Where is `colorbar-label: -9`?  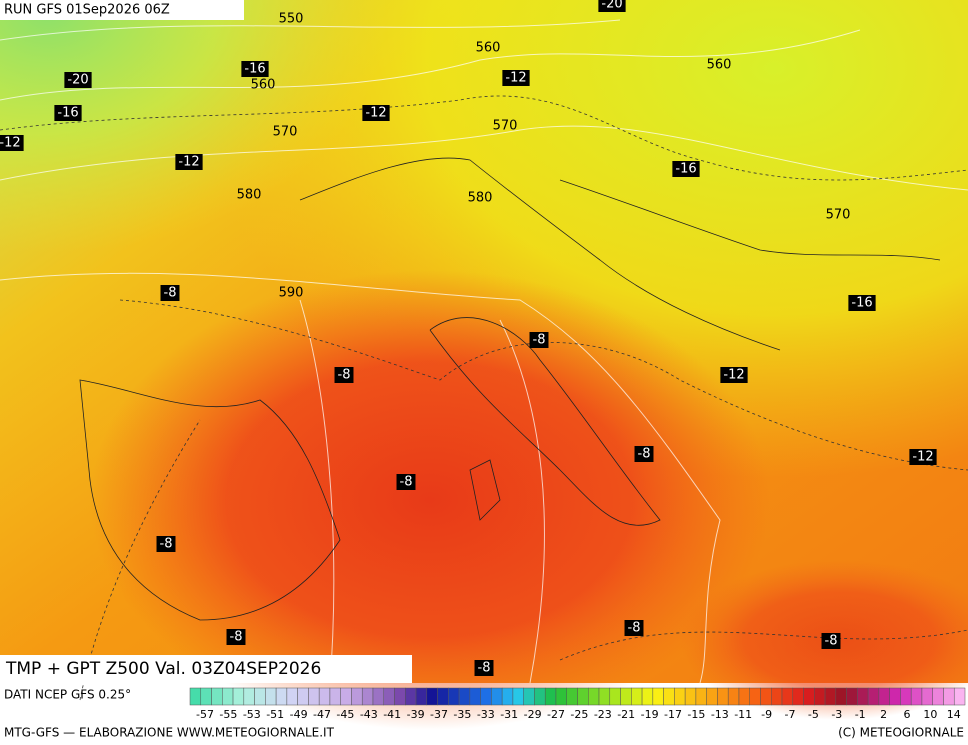
colorbar-label: -9 is located at coordinates (766, 714).